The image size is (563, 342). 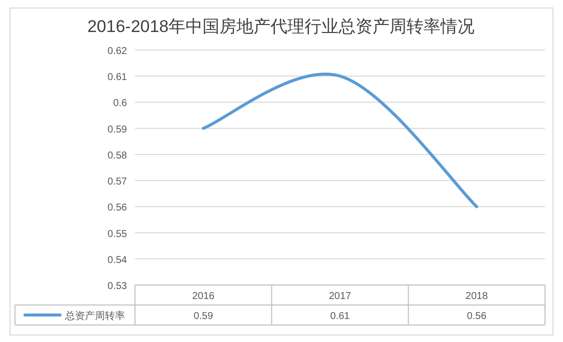 What do you see at coordinates (94, 316) in the screenshot?
I see `legend-label: 总资产周转率` at bounding box center [94, 316].